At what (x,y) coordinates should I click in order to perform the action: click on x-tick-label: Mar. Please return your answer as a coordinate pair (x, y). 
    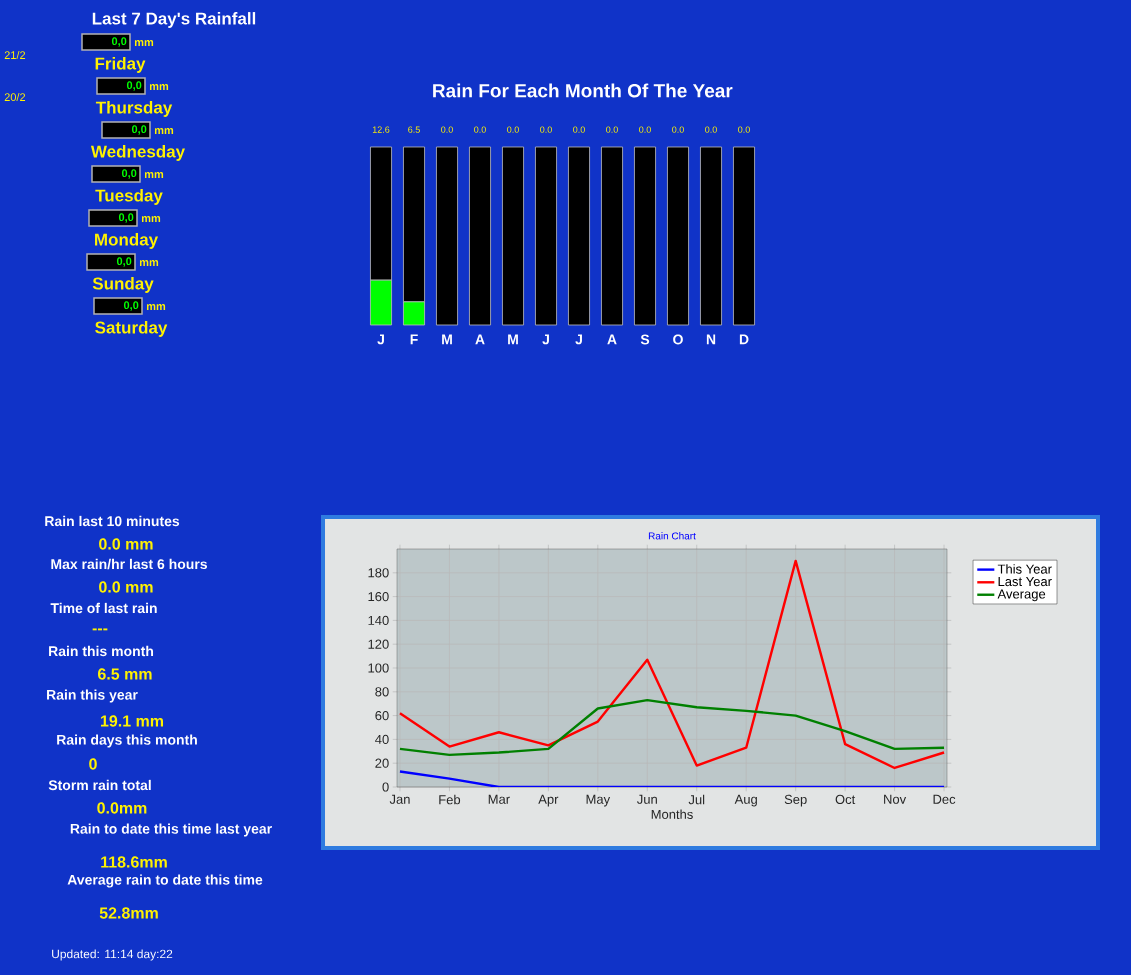
    Looking at the image, I should click on (499, 799).